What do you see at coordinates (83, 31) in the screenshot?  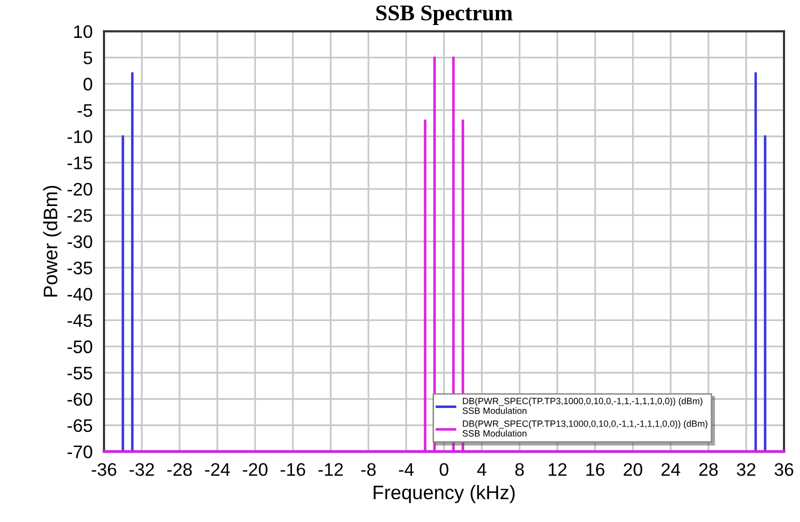 I see `y-tick-label: 10` at bounding box center [83, 31].